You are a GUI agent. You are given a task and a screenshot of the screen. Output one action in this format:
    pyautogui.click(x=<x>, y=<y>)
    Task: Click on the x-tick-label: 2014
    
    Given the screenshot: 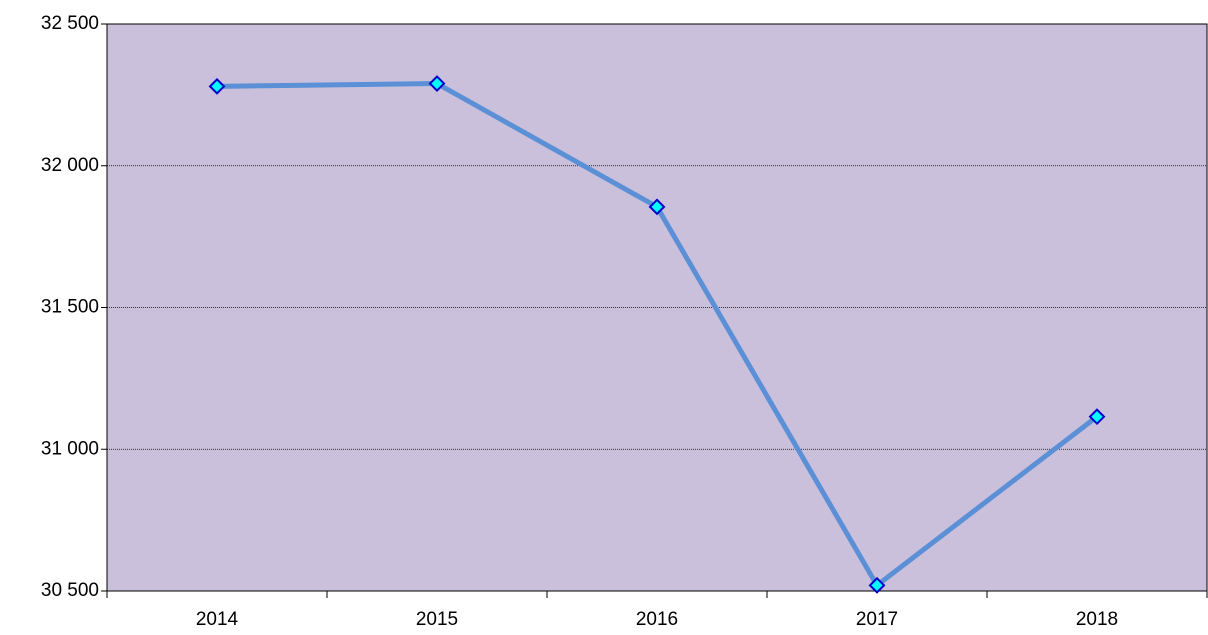 What is the action you would take?
    pyautogui.click(x=217, y=619)
    